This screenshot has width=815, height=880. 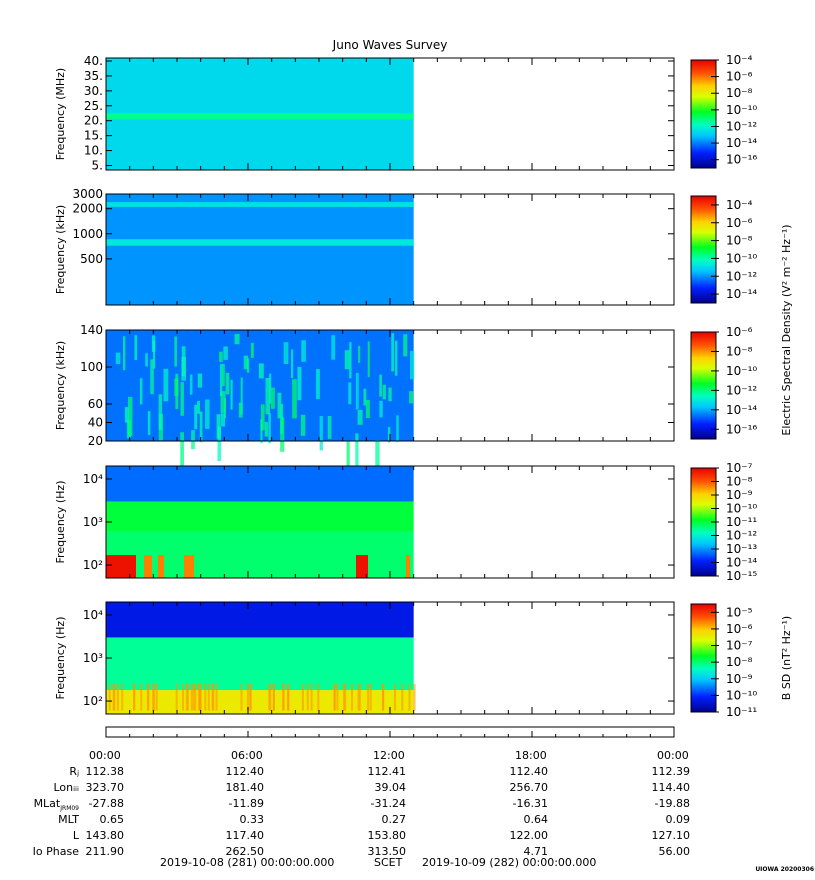 What do you see at coordinates (105, 755) in the screenshot?
I see `time-label: 00:00` at bounding box center [105, 755].